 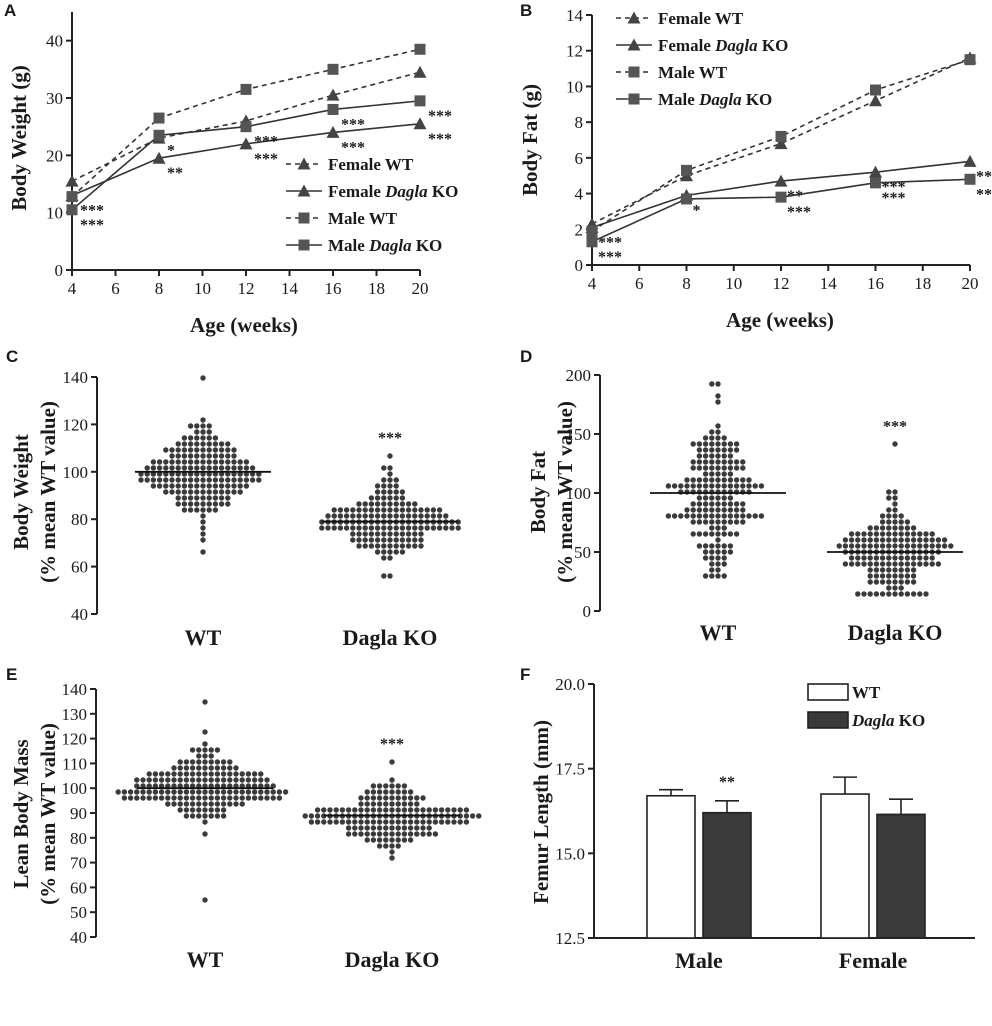 I want to click on panel-b-x-axis-title: Age (weeks), so click(x=780, y=320).